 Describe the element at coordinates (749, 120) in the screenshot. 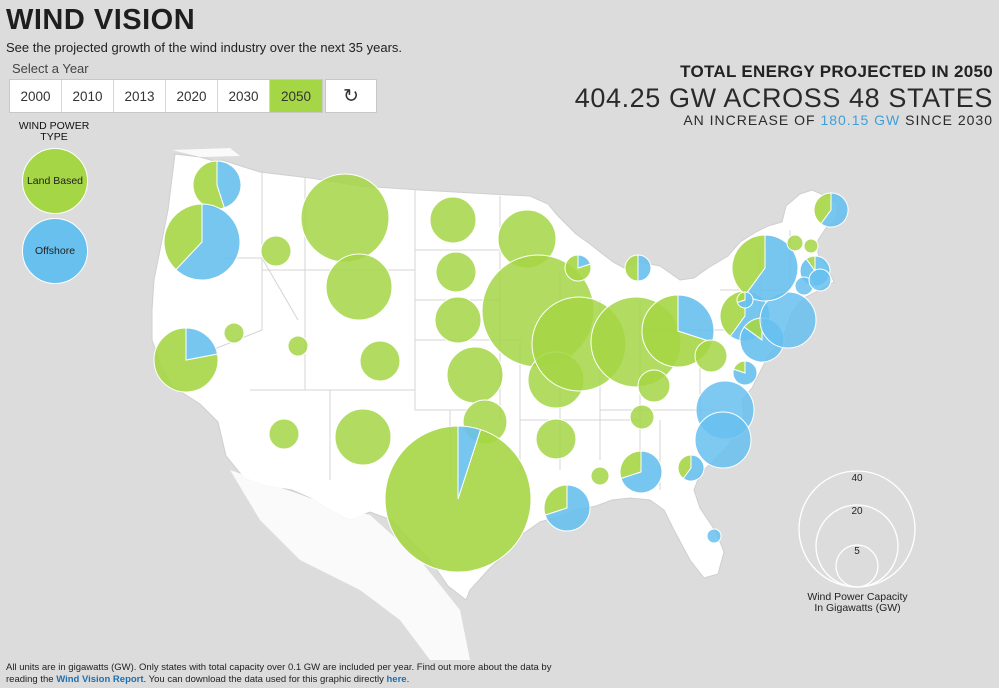

I see `increase-prefix: AN INCREASE OF` at that location.